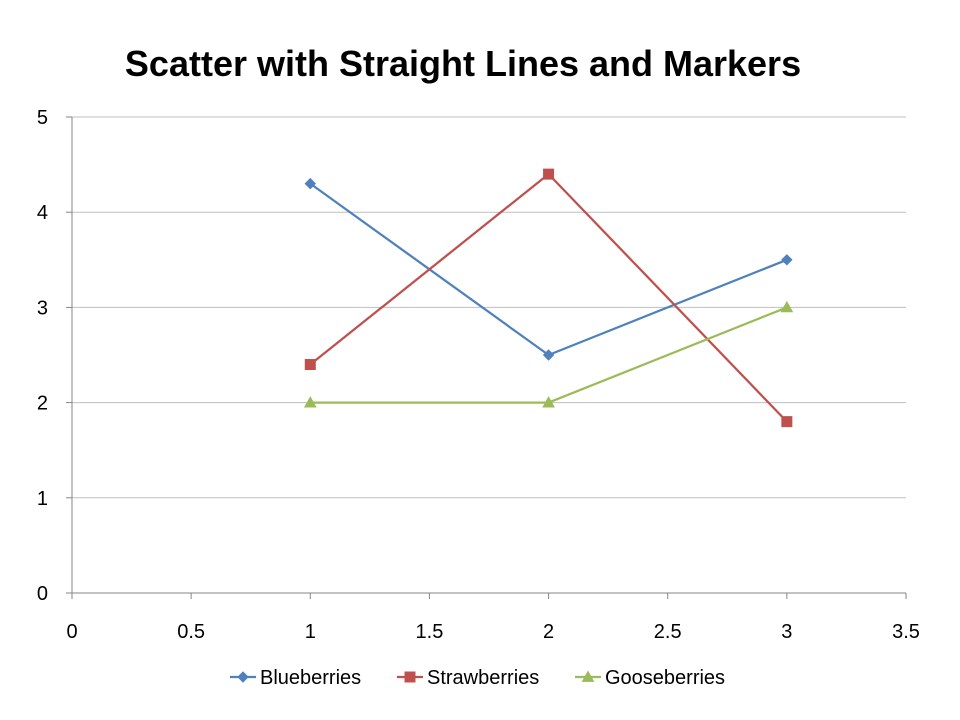 The height and width of the screenshot is (720, 960). What do you see at coordinates (786, 632) in the screenshot?
I see `x-tick-label: 3` at bounding box center [786, 632].